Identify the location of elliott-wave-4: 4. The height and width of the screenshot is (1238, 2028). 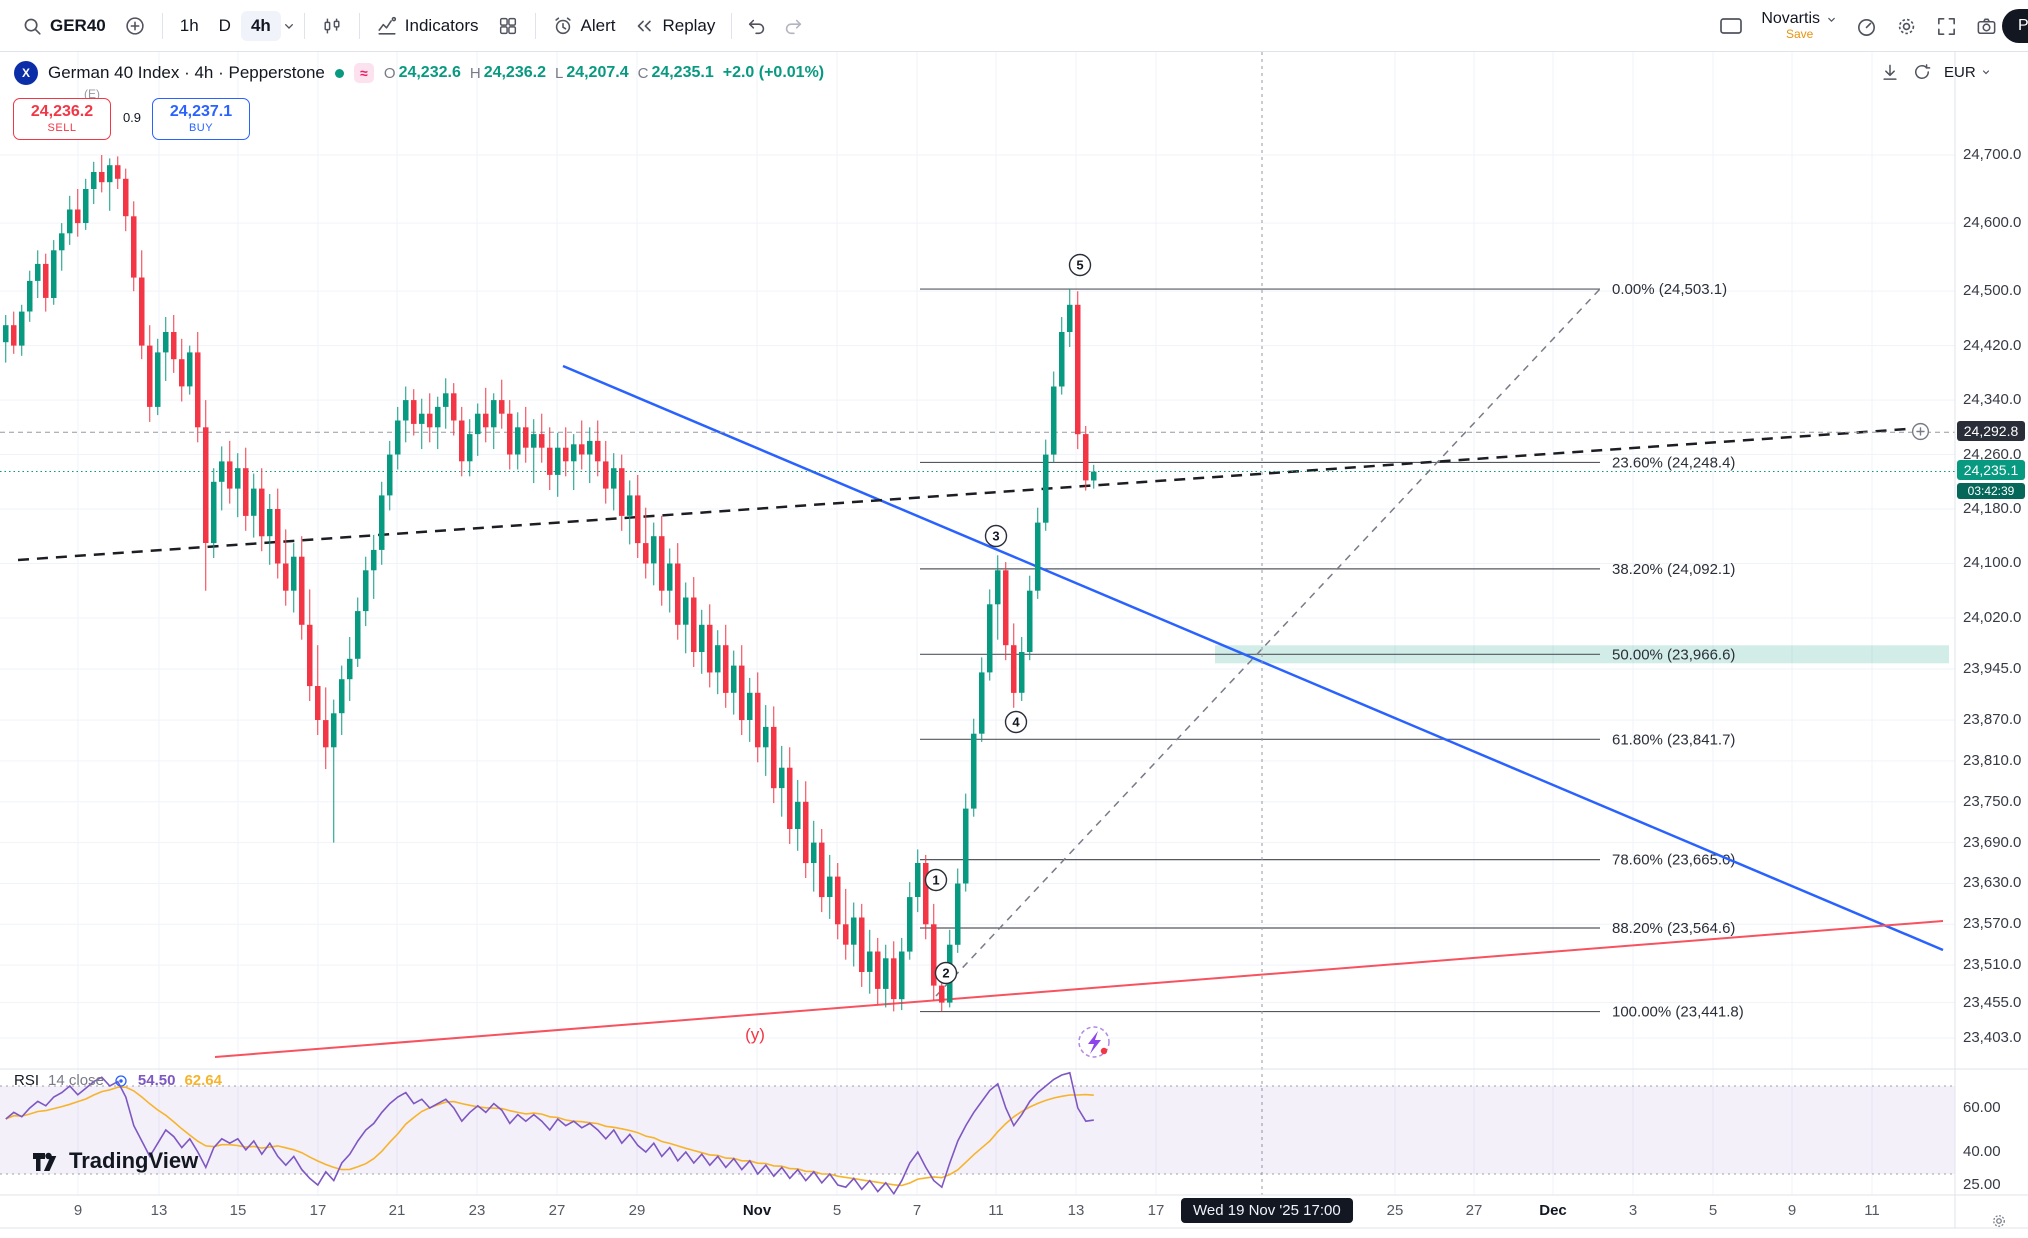
(1016, 722).